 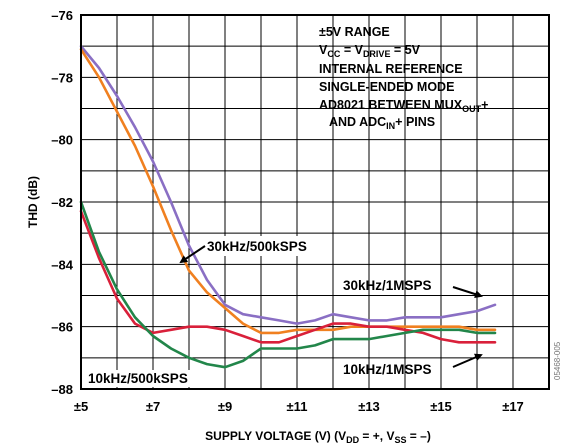 What do you see at coordinates (62, 15) in the screenshot?
I see `y-tick-label: –76` at bounding box center [62, 15].